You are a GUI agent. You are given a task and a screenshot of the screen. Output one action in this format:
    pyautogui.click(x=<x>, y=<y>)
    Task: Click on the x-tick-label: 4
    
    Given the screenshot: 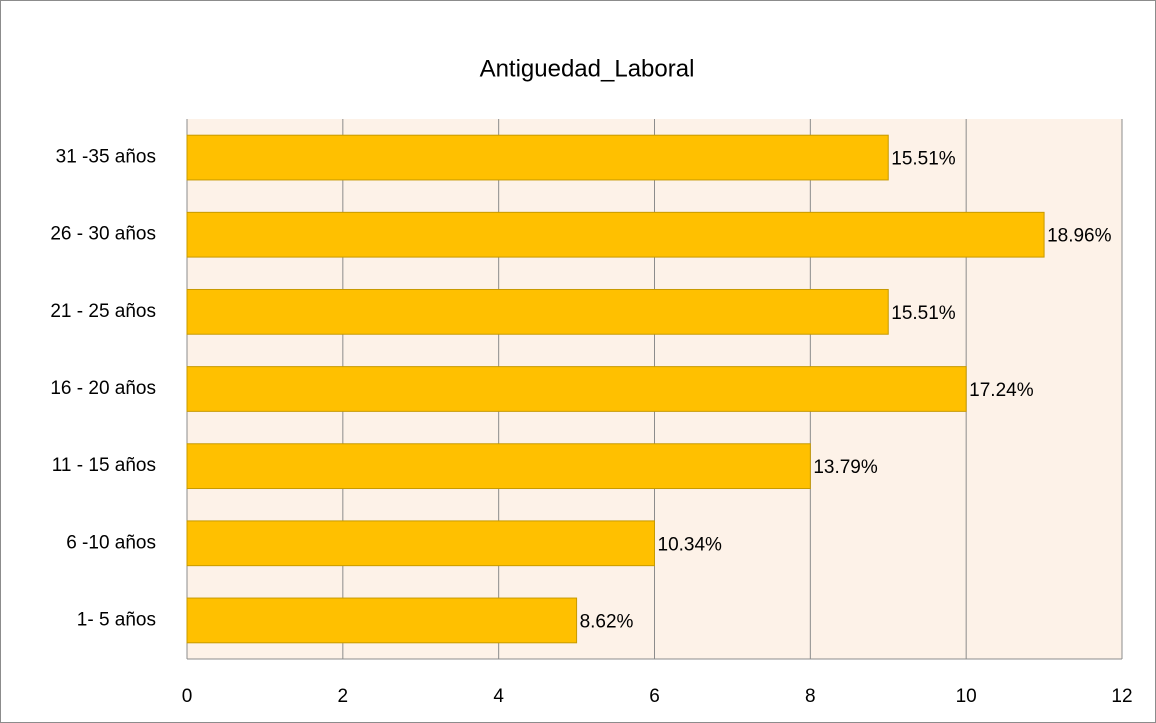 What is the action you would take?
    pyautogui.click(x=498, y=696)
    